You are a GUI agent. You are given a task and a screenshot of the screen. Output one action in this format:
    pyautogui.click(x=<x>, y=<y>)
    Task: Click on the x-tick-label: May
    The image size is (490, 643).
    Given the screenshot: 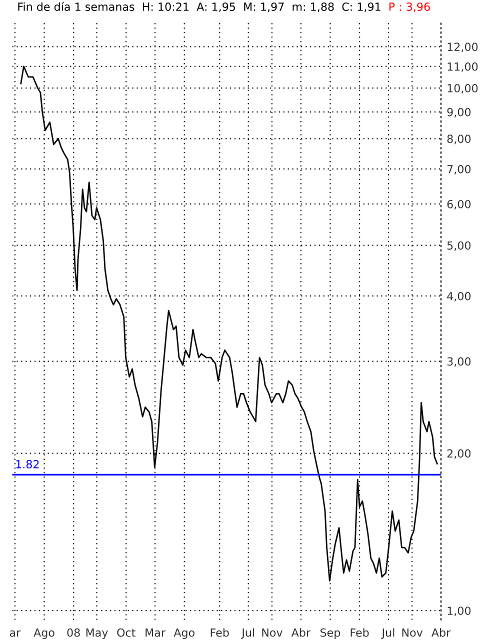 What is the action you would take?
    pyautogui.click(x=97, y=633)
    